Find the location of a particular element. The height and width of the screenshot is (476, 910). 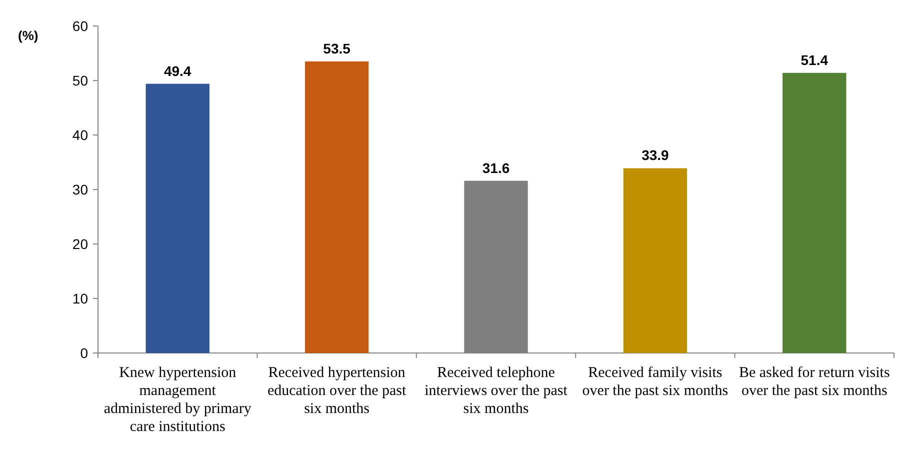

y-tick-label: 40 is located at coordinates (80, 134).